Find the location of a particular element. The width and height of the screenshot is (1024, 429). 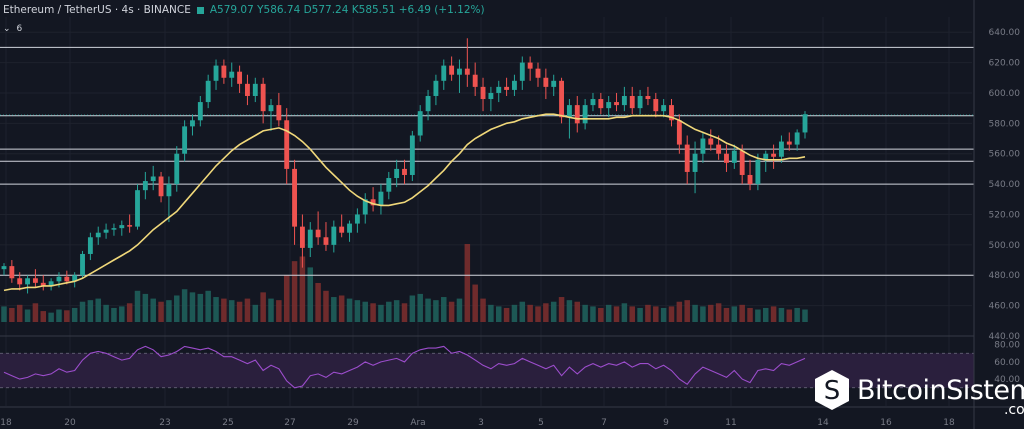

y-tick-label: 540.00 is located at coordinates (1005, 185).